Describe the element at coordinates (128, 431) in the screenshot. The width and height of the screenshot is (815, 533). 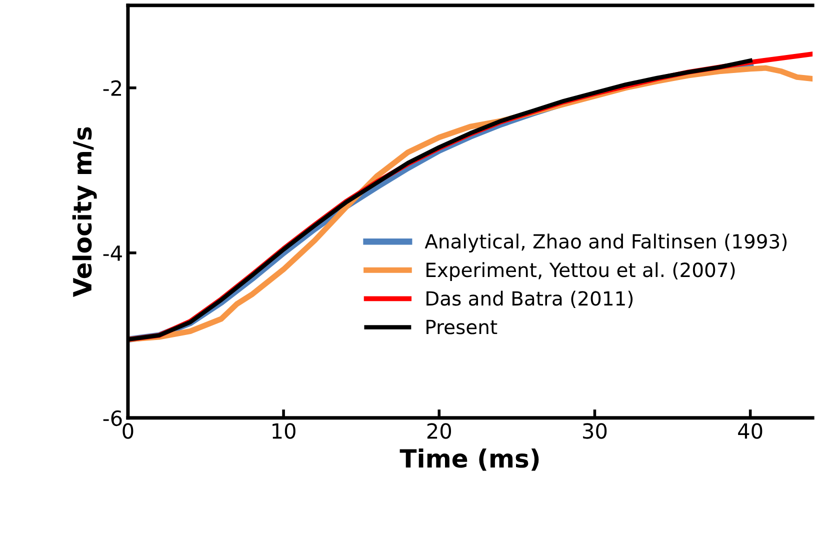
I see `x-tick-label: 0` at that location.